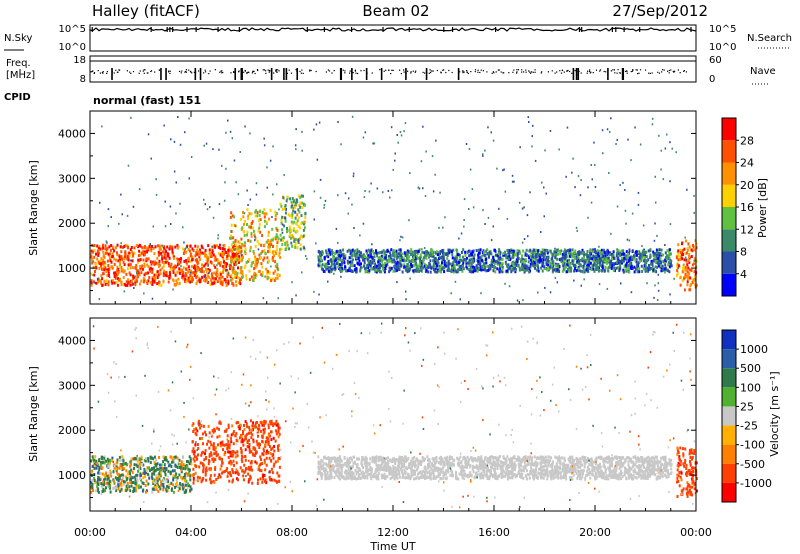 This screenshot has height=554, width=800. Describe the element at coordinates (747, 207) in the screenshot. I see `power-colorbar-tick-label: 16` at that location.